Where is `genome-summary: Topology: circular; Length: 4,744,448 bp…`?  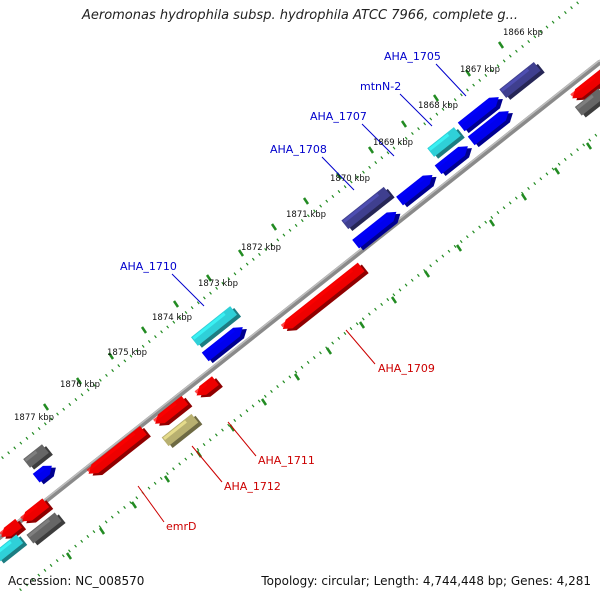 genome-summary: Topology: circular; Length: 4,744,448 bp… is located at coordinates (426, 581).